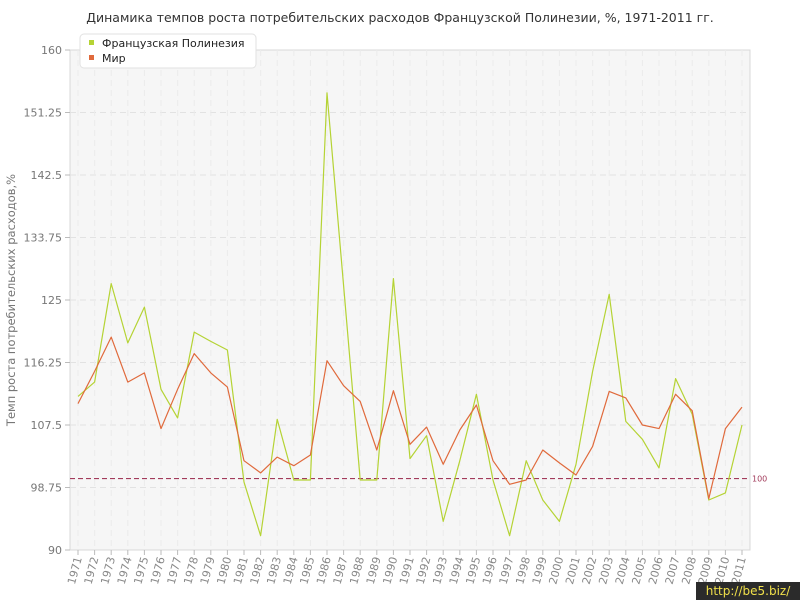 The height and width of the screenshot is (600, 800). I want to click on legend: Французская Полинезия Мир, so click(168, 51).